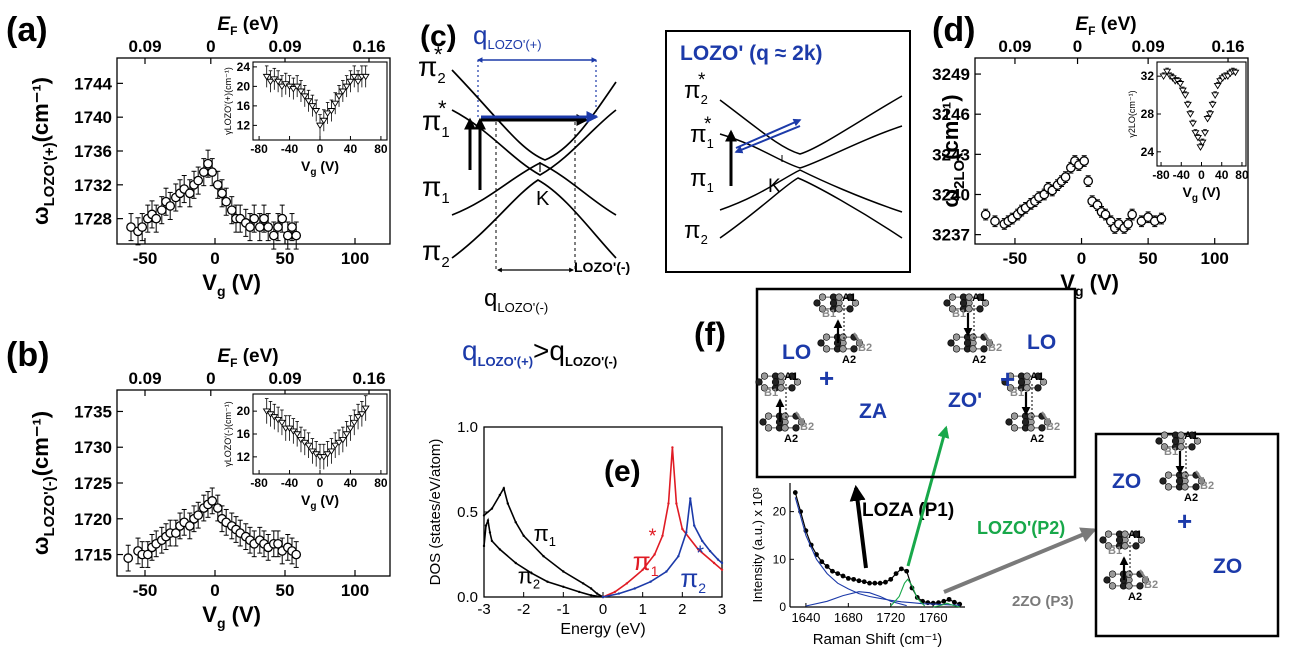 Image resolution: width=1293 pixels, height=653 pixels. What do you see at coordinates (93, 117) in the screenshot?
I see `y-tick-label: 1740` at bounding box center [93, 117].